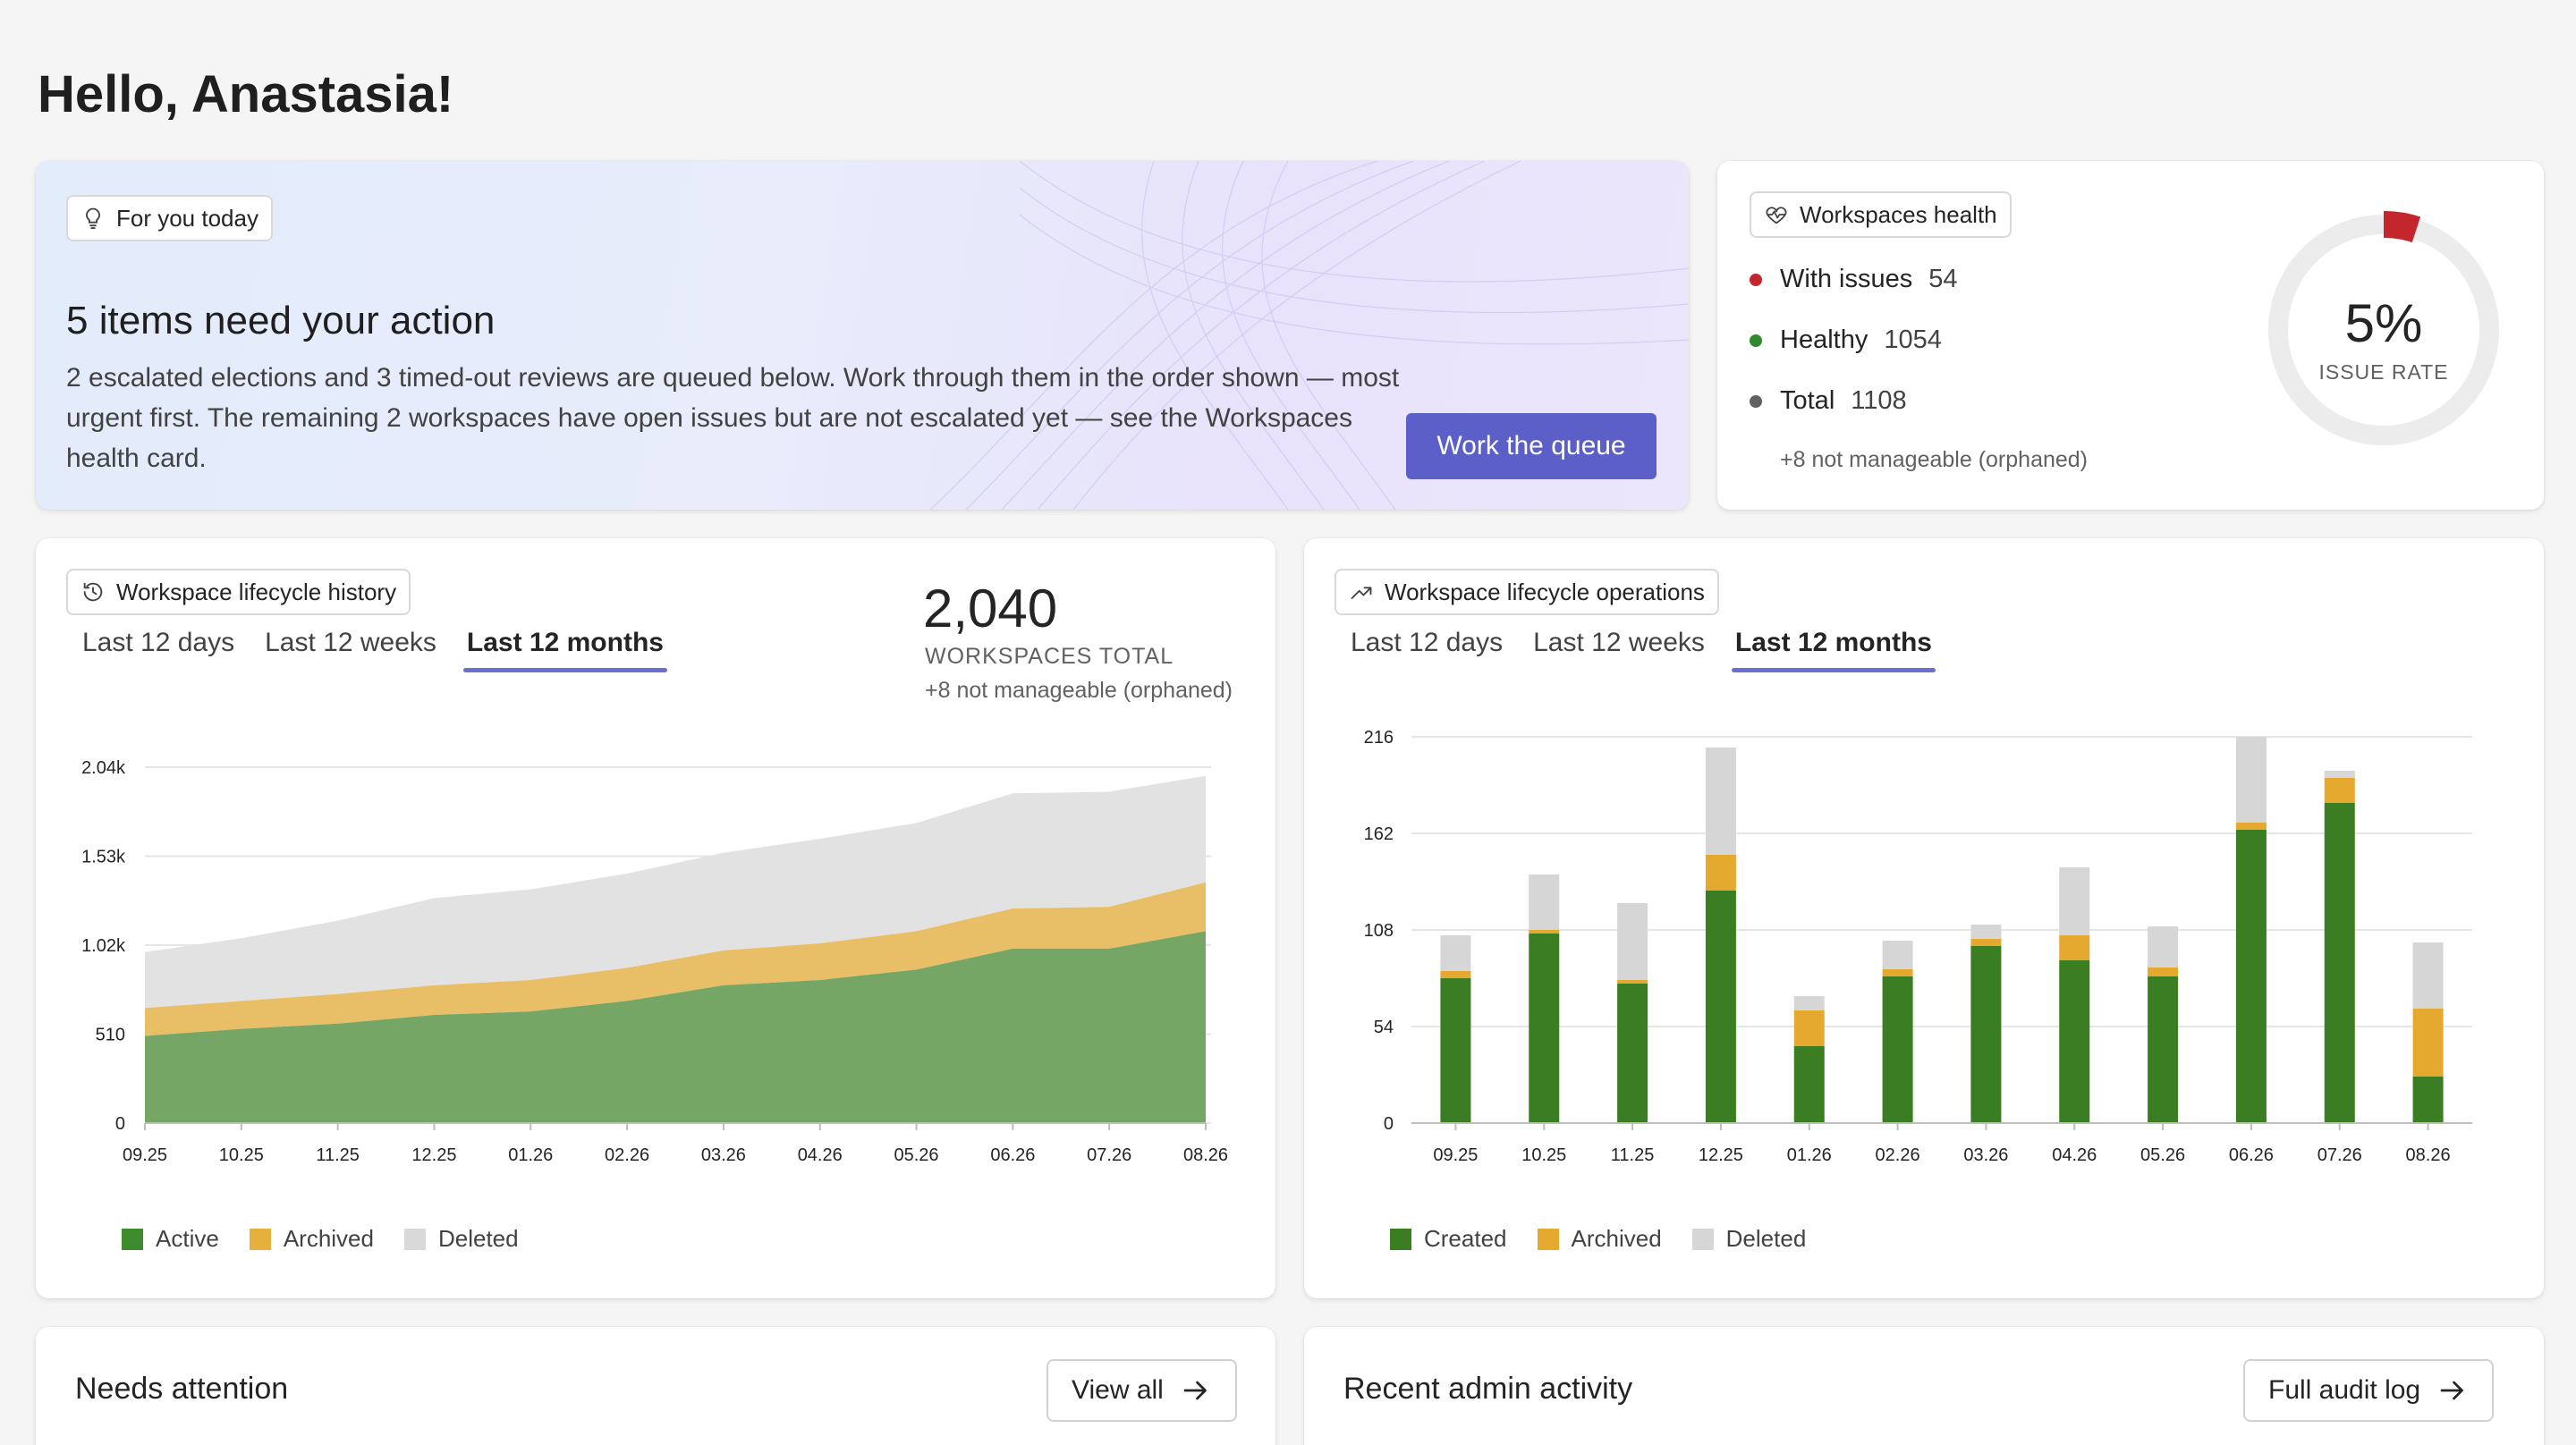 This screenshot has width=2576, height=1445. I want to click on action-title: 5 items need your action, so click(281, 320).